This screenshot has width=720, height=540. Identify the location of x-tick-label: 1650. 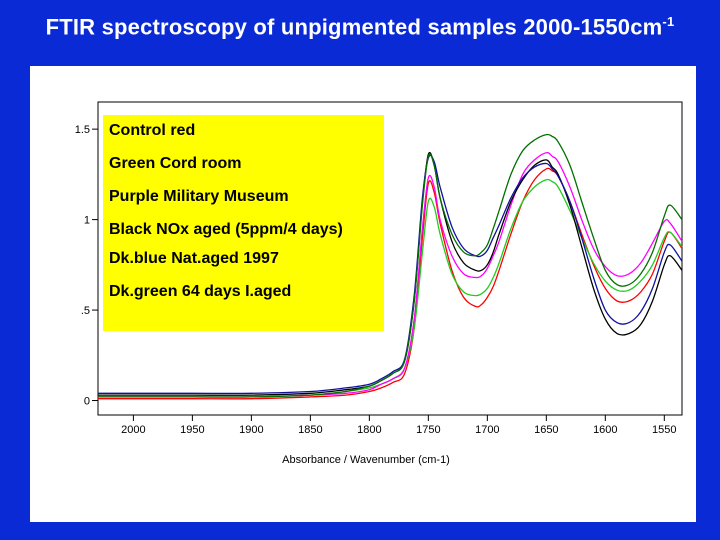
(546, 430).